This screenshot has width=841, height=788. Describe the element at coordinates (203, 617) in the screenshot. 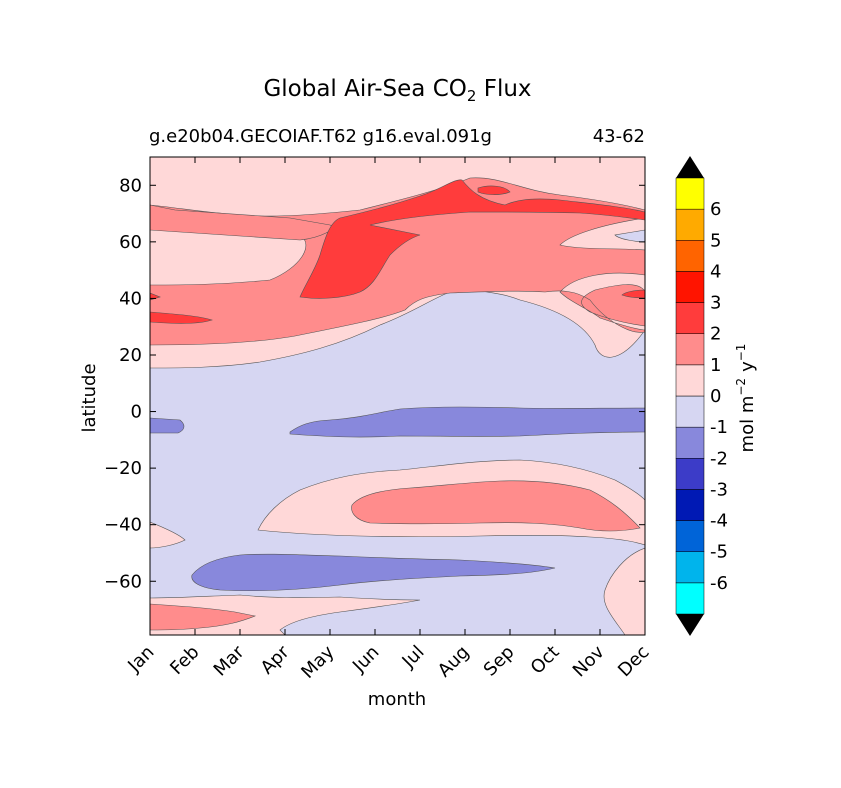

I see `contour-antarctic-red` at that location.